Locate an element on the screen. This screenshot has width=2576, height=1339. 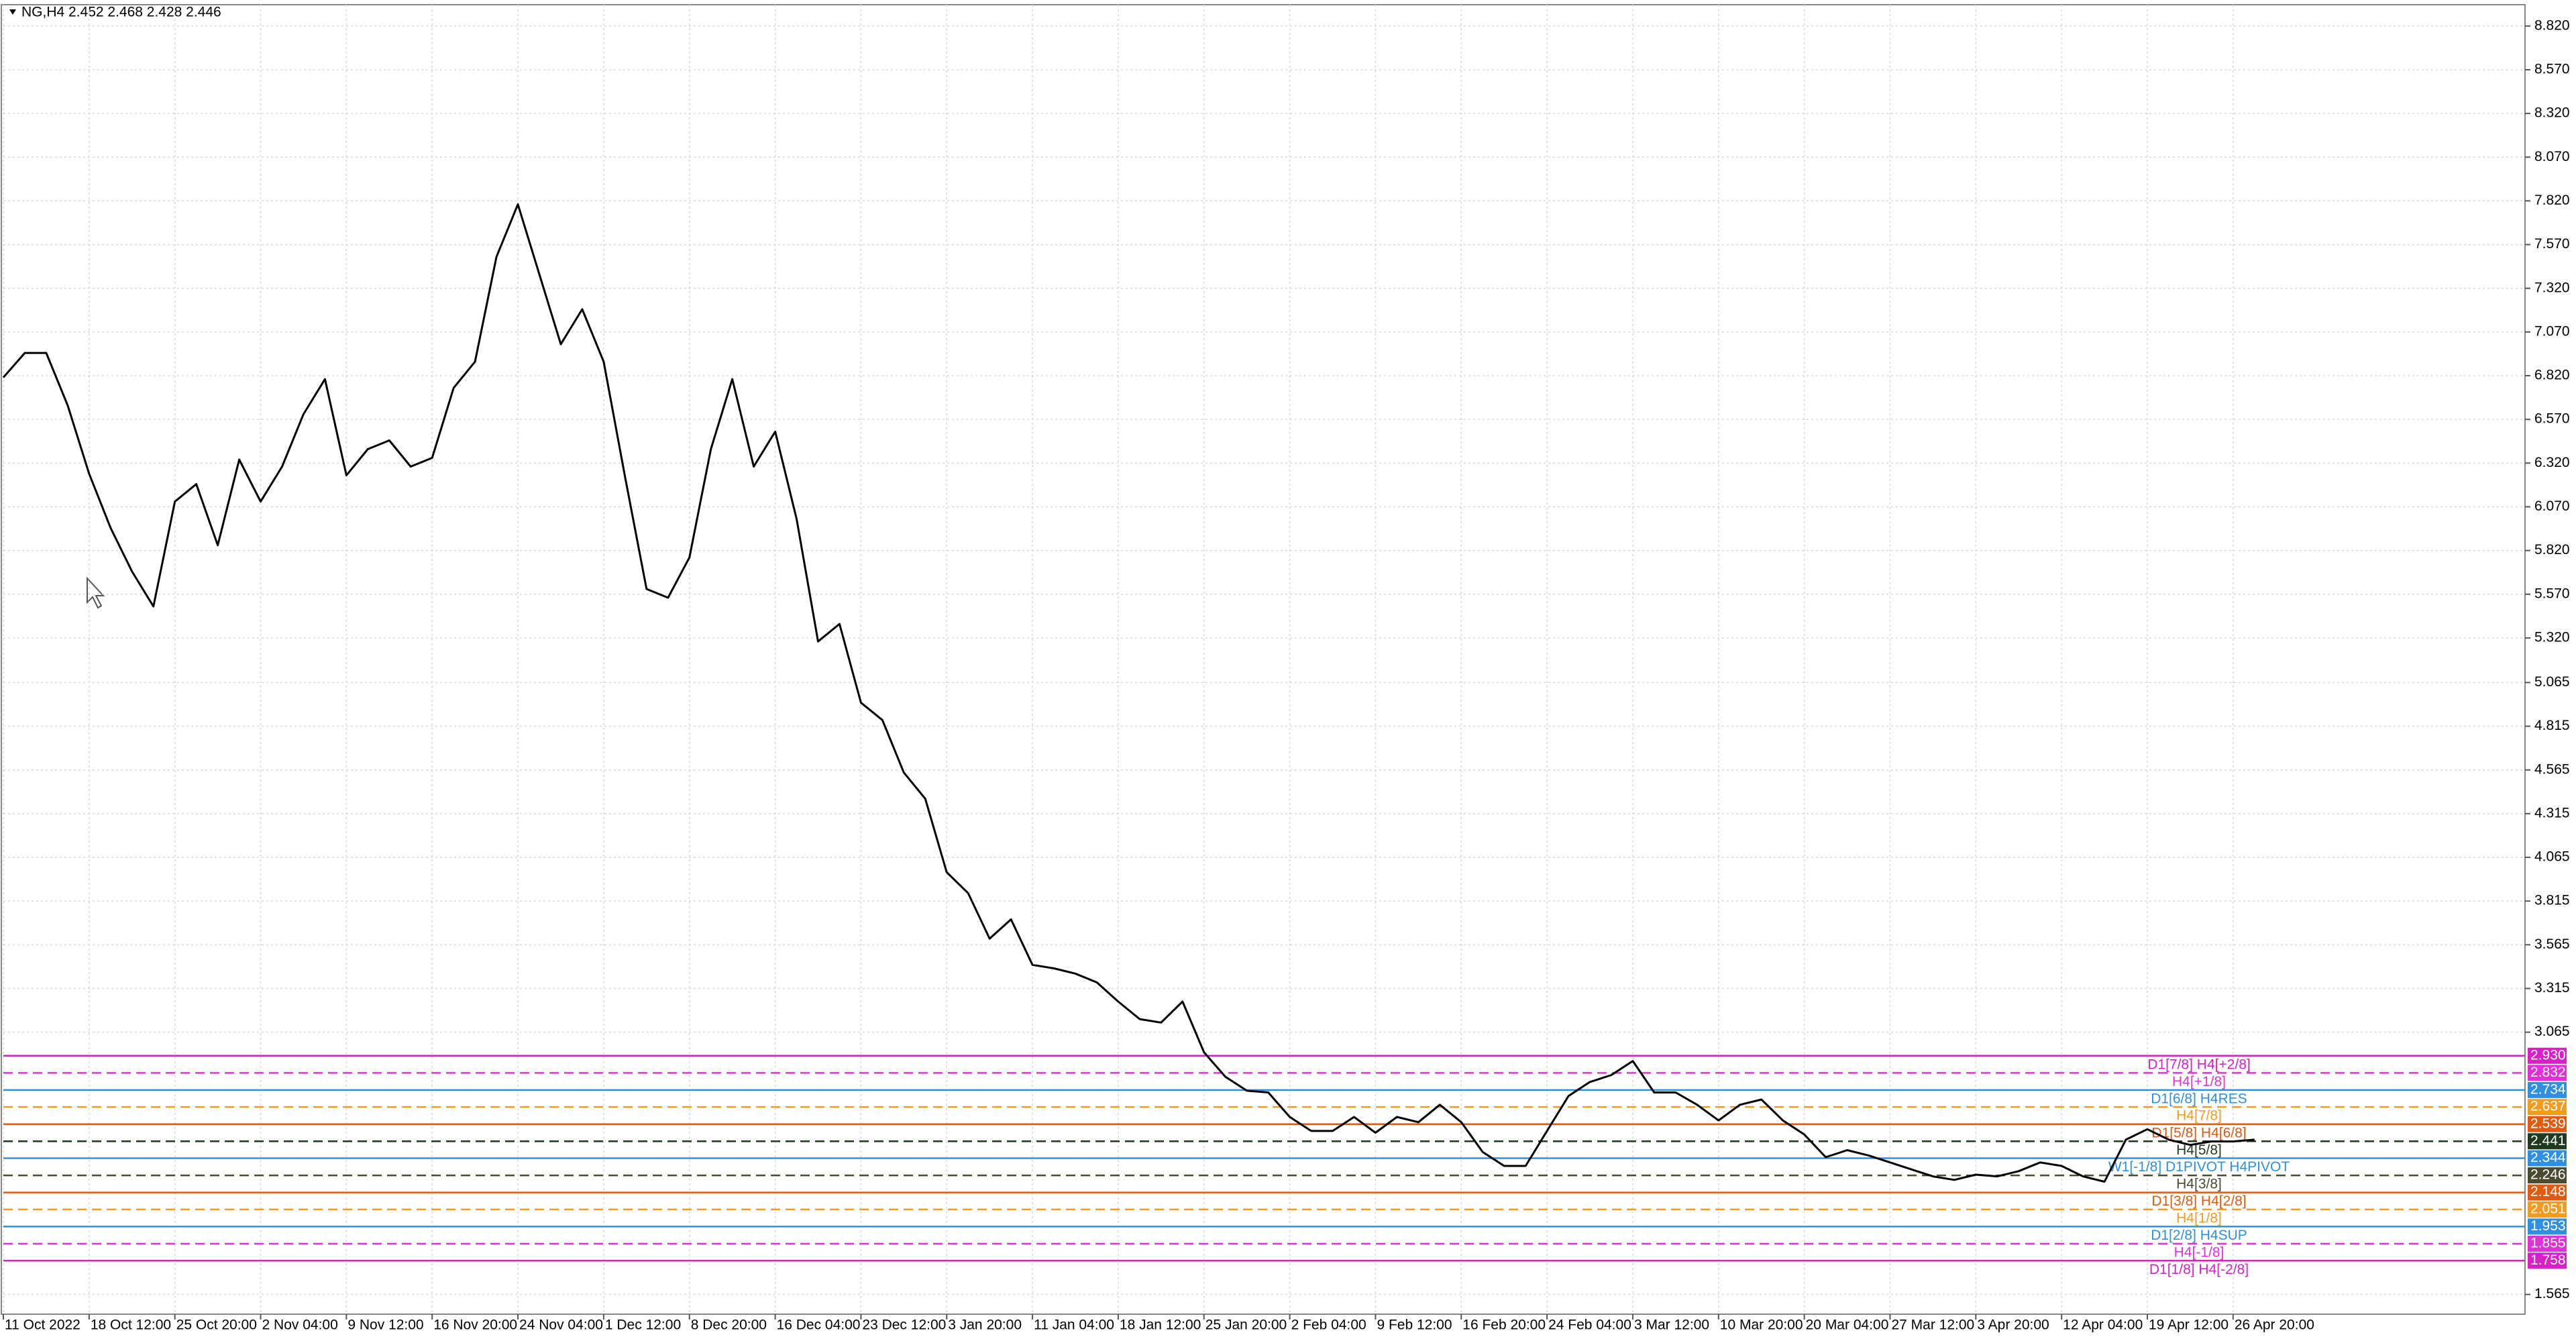
price-tag-label: 2.930 is located at coordinates (2548, 1055).